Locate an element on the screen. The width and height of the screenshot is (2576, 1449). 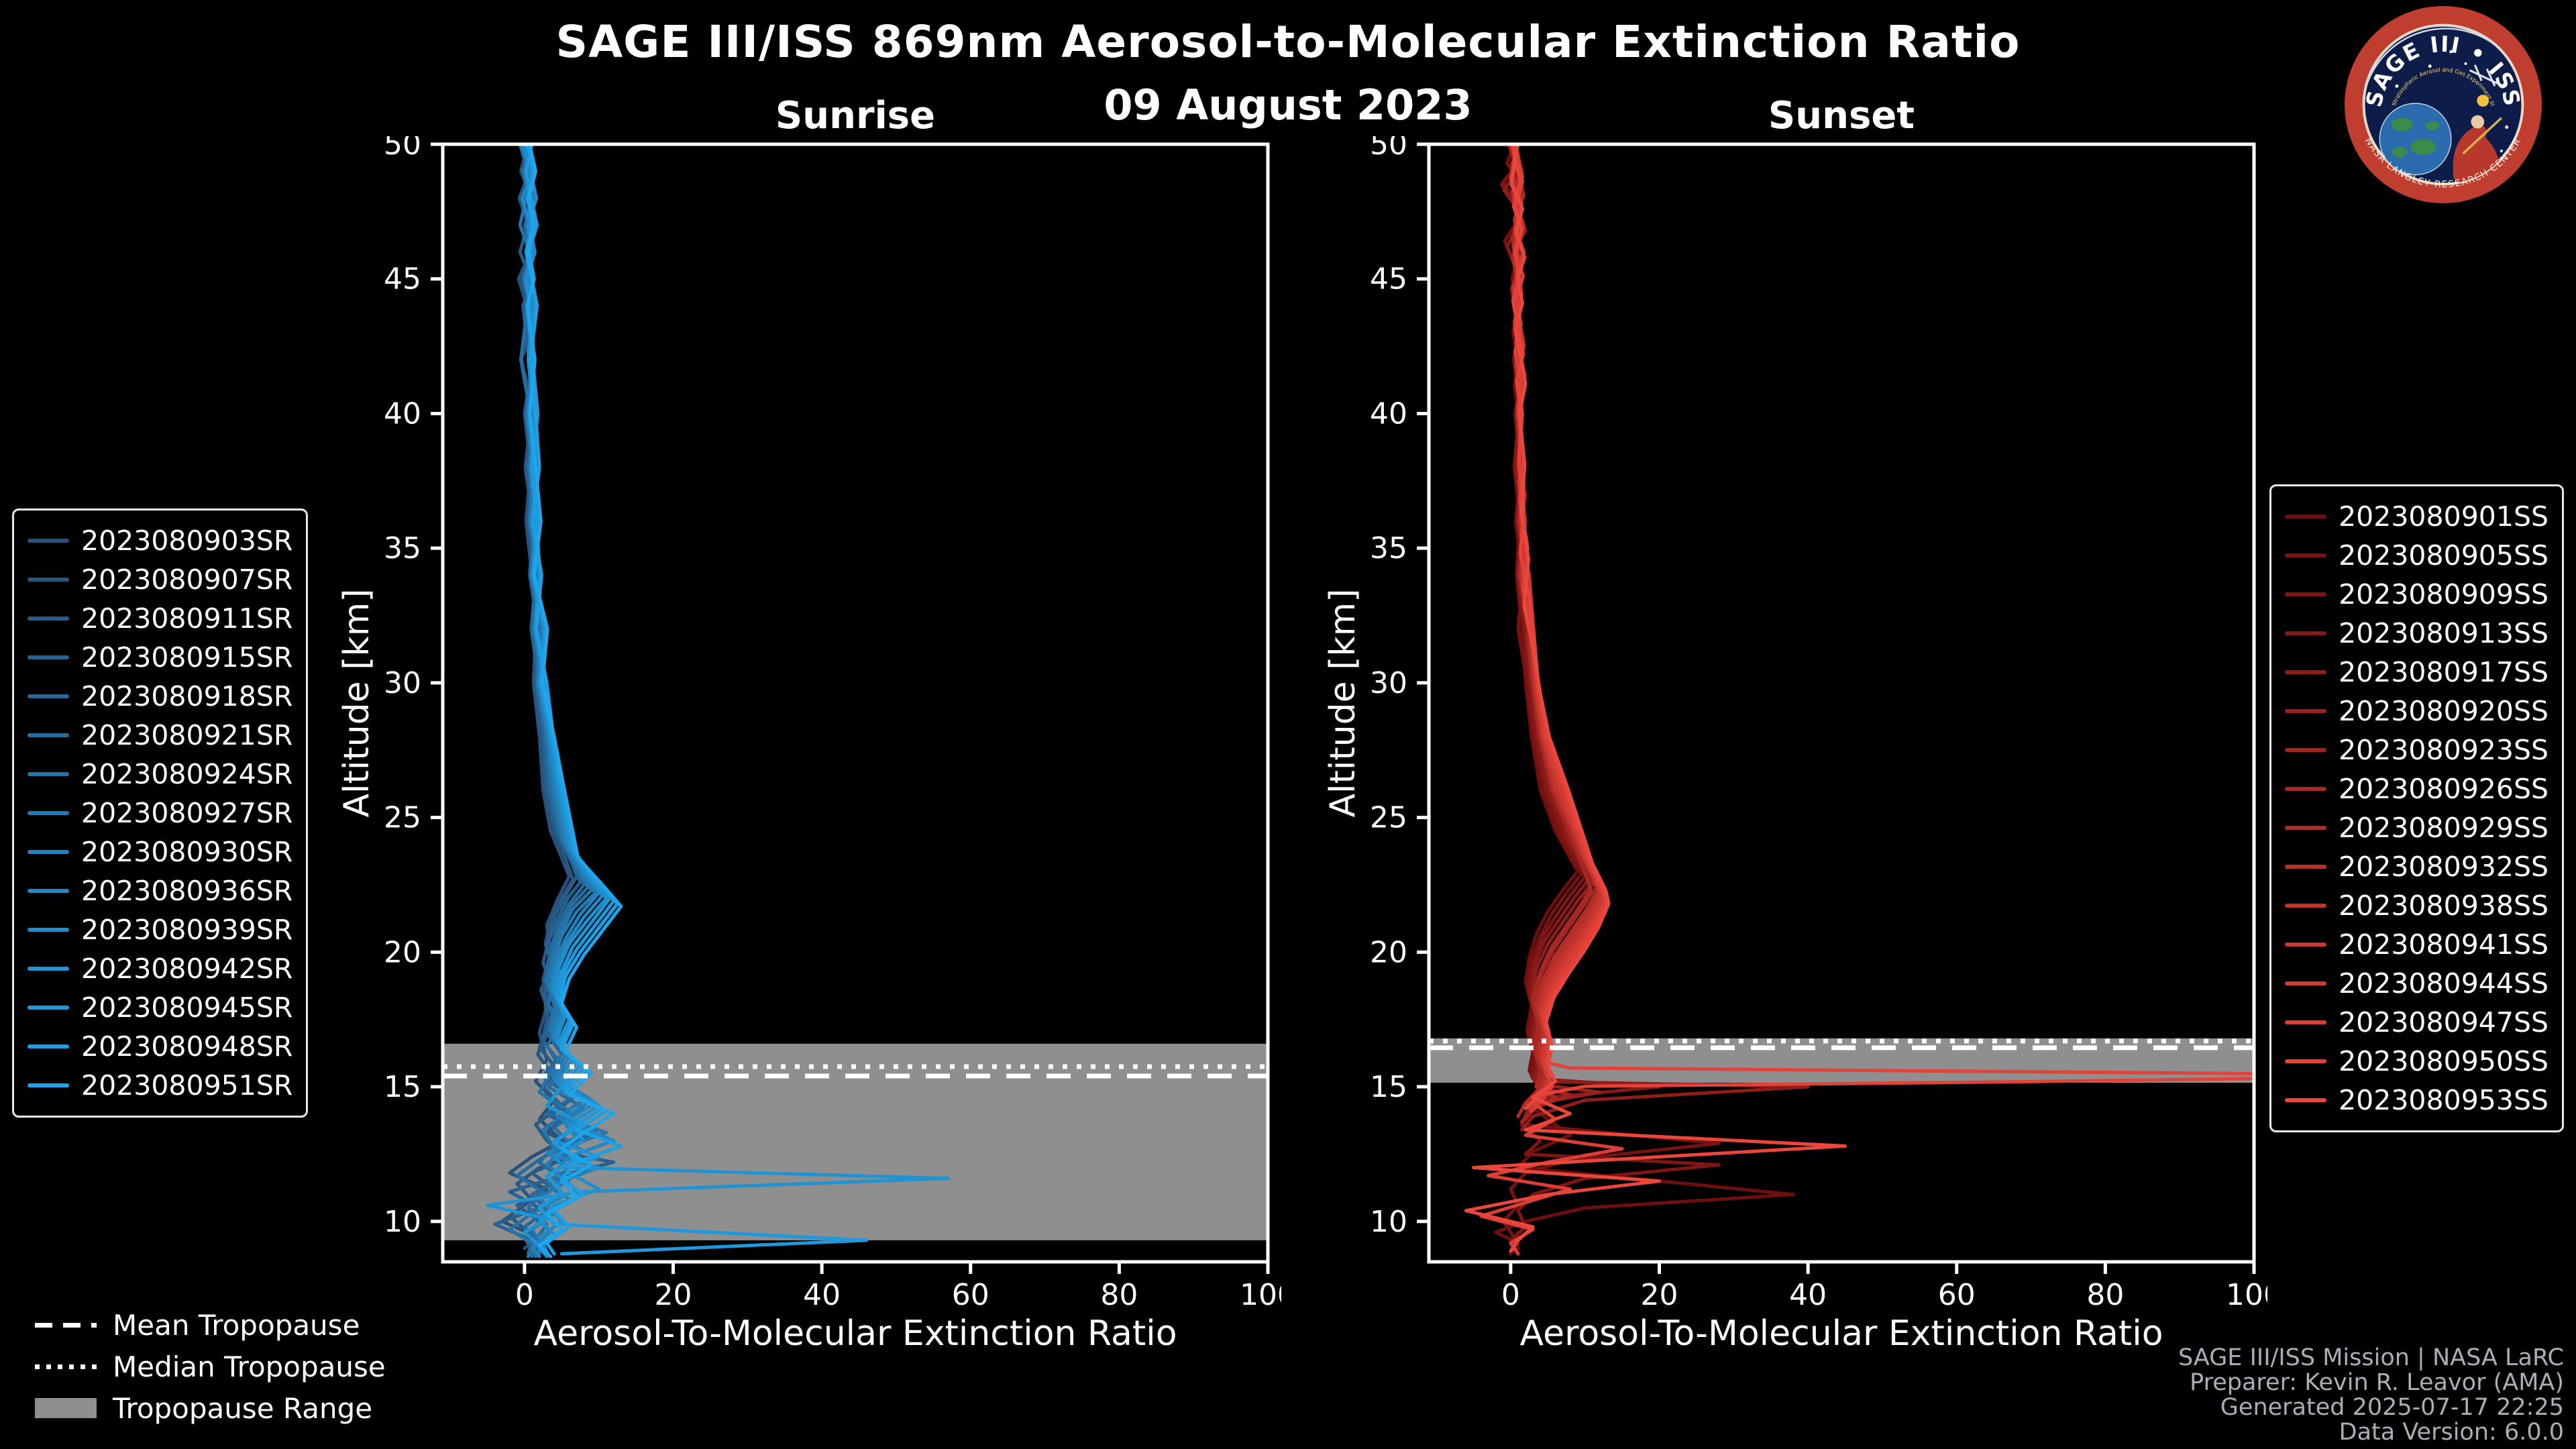
legend-label: 2023080918SR is located at coordinates (187, 696).